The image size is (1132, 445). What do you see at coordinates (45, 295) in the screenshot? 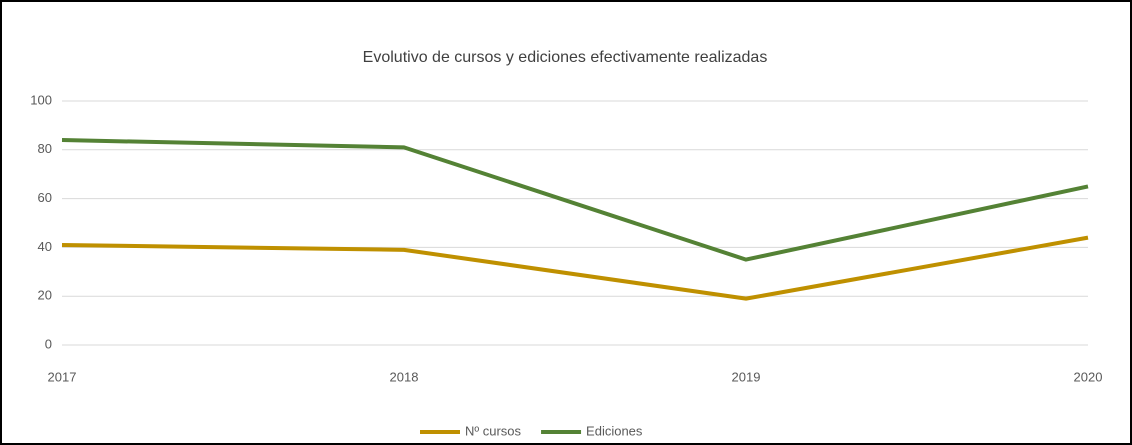
I see `y-tick-label: 20` at bounding box center [45, 295].